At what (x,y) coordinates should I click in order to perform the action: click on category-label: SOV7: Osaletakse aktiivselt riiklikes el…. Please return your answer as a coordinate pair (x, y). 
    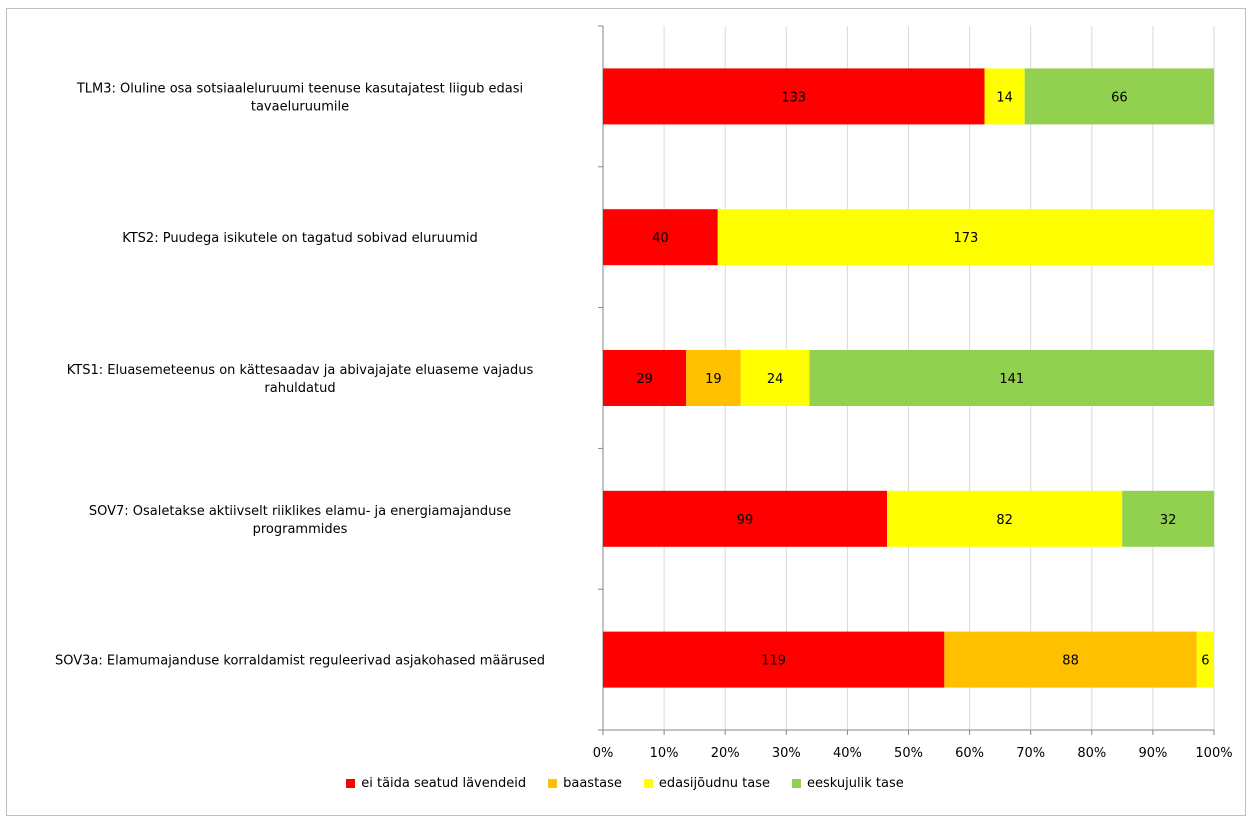
    Looking at the image, I should click on (300, 520).